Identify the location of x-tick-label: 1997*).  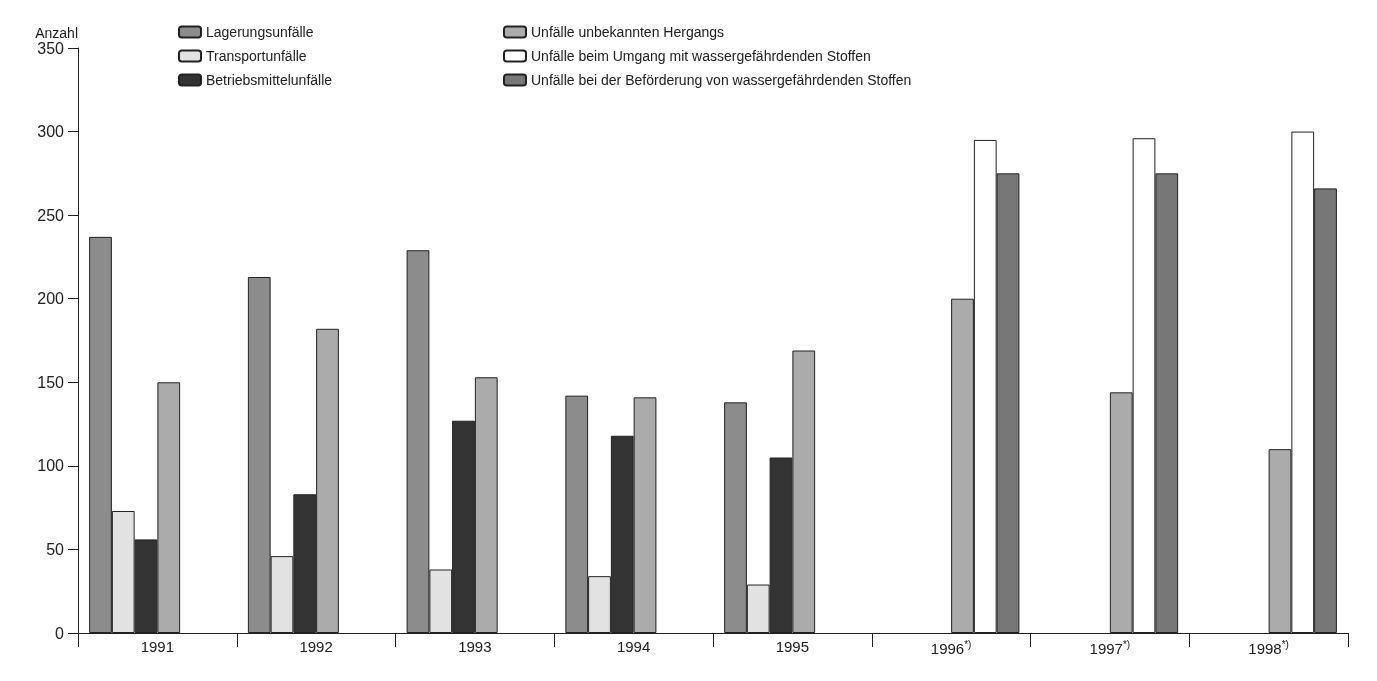
(1110, 647).